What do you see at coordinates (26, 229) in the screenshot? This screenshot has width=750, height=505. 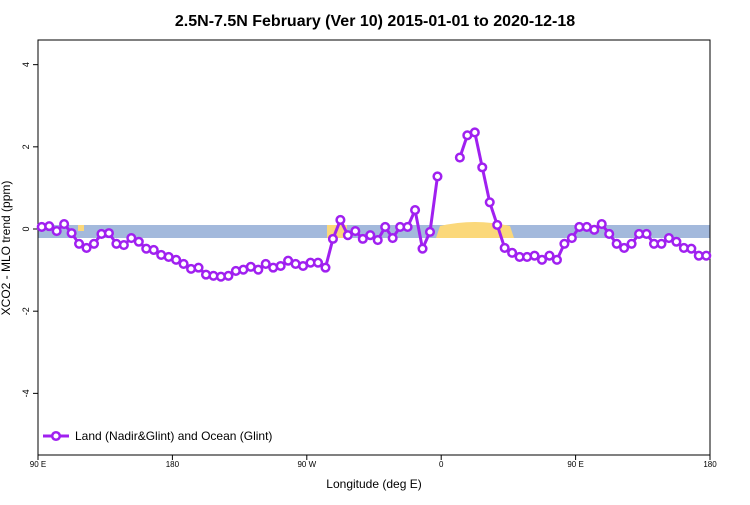 I see `y-tick-label: 0` at bounding box center [26, 229].